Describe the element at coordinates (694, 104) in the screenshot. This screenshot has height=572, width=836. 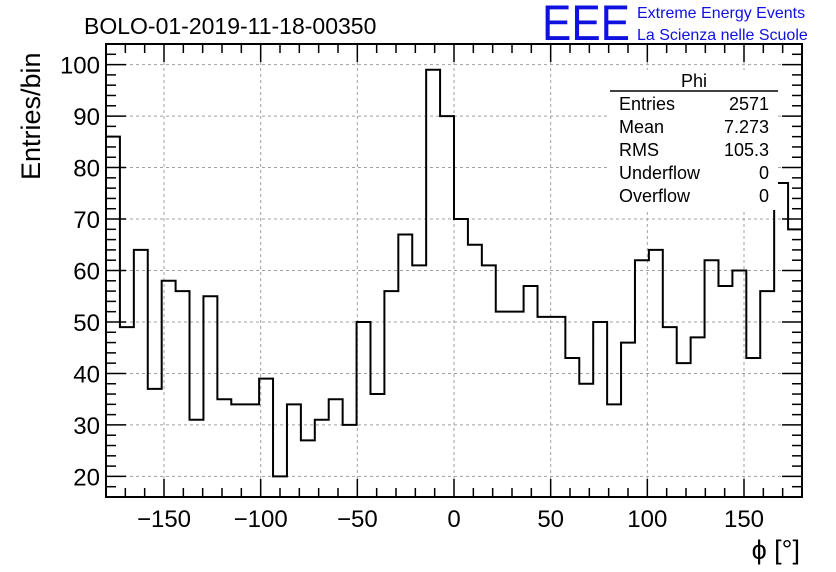
I see `stats-row-entries: Entries 2571` at that location.